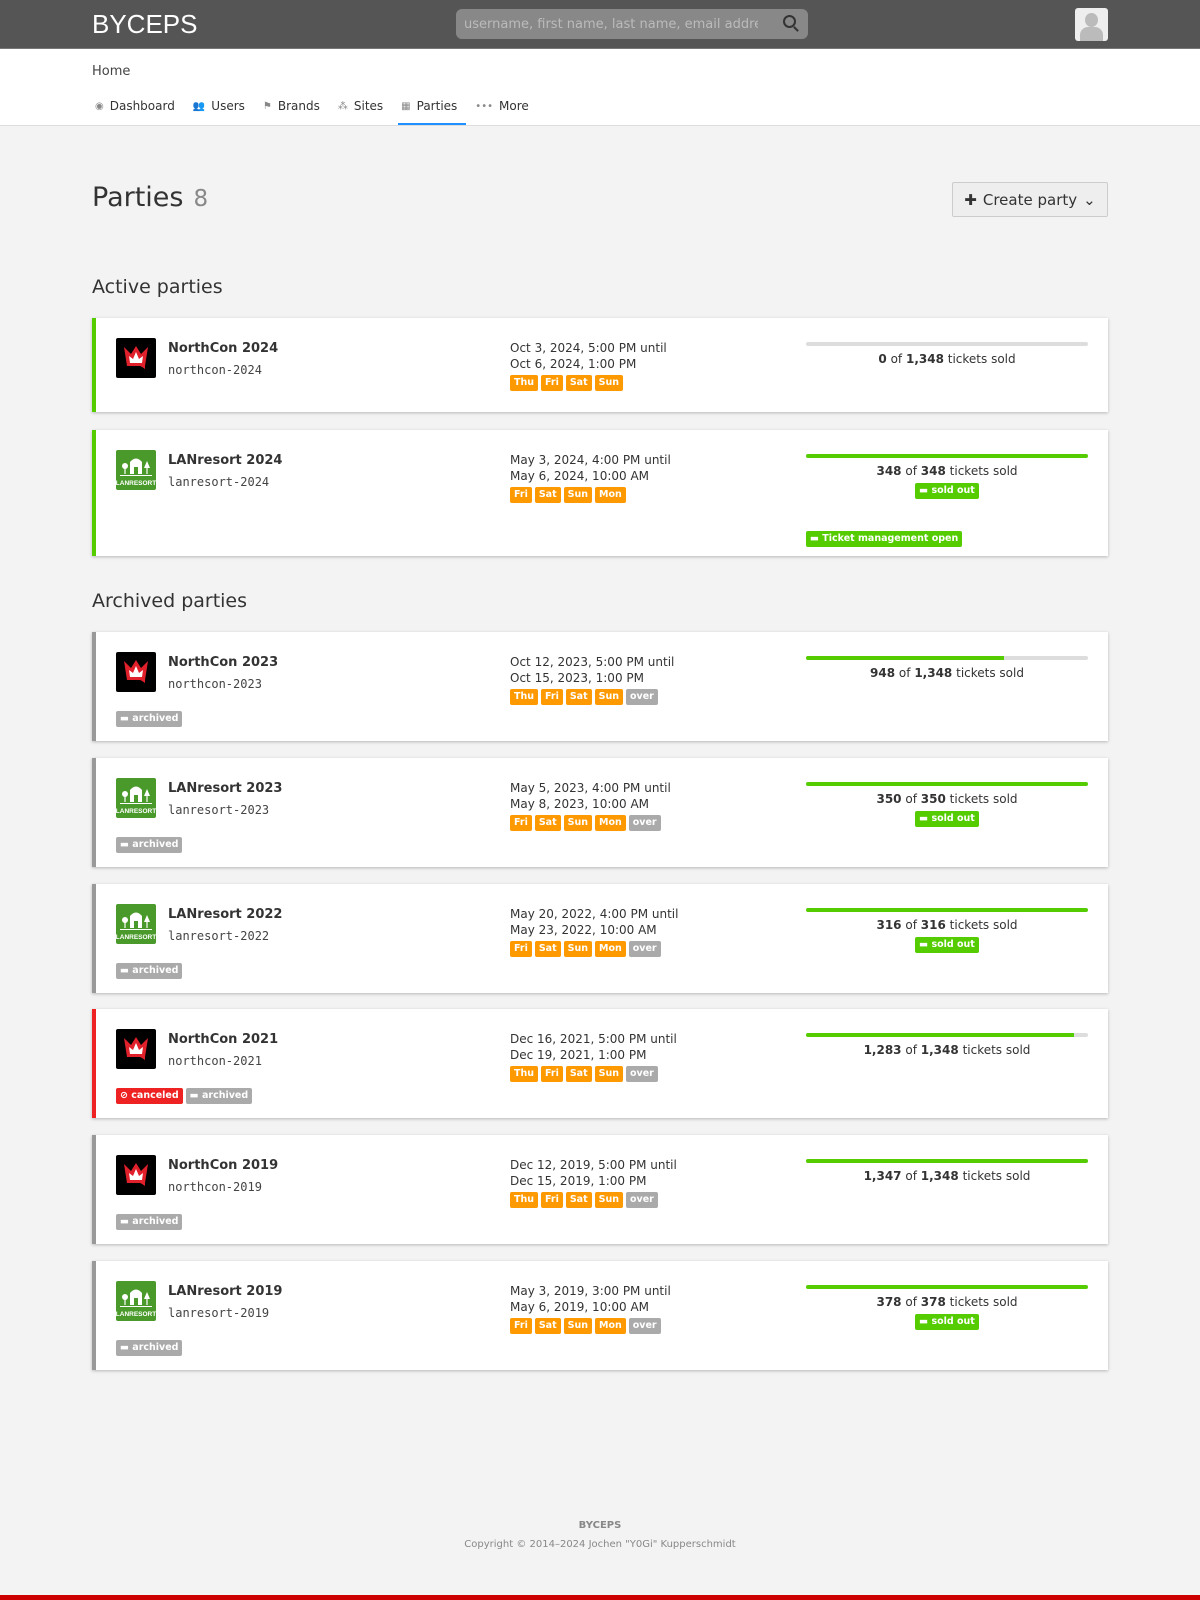 This screenshot has width=1200, height=1600. Describe the element at coordinates (223, 662) in the screenshot. I see `party-name: NorthCon 2023` at that location.